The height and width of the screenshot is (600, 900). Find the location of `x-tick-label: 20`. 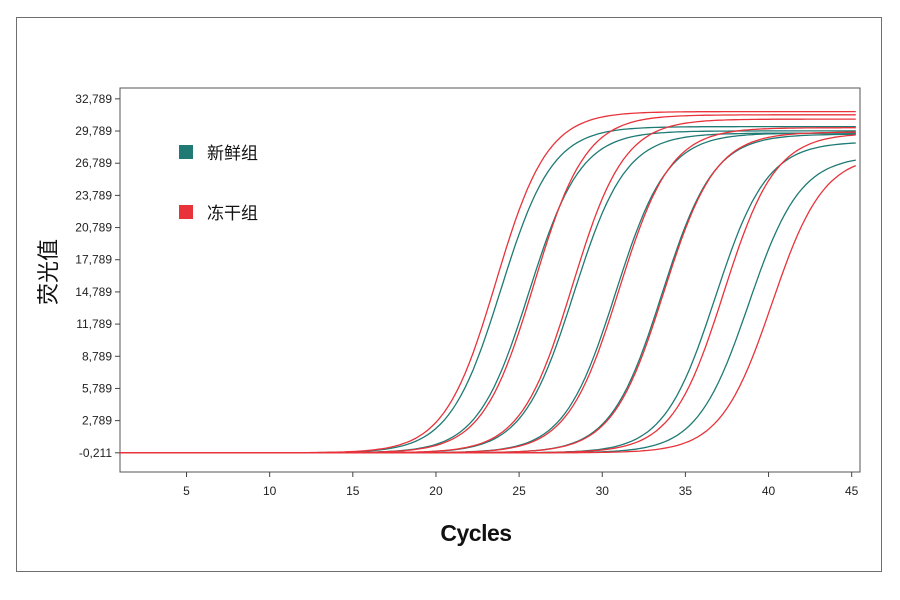

x-tick-label: 20 is located at coordinates (436, 491).